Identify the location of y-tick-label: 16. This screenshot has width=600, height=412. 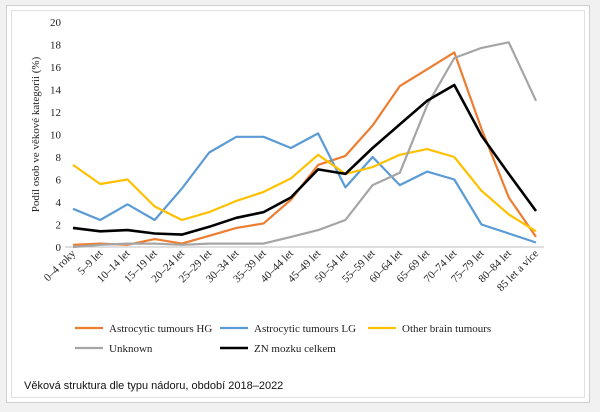
(56, 68).